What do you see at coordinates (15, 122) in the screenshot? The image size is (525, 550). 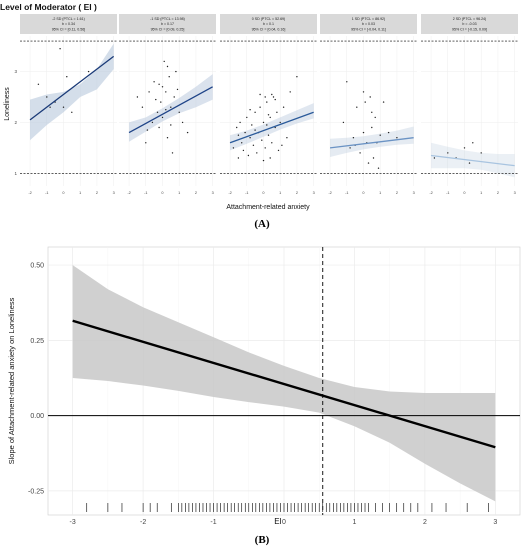 I see `y-tick-label: 2` at bounding box center [15, 122].